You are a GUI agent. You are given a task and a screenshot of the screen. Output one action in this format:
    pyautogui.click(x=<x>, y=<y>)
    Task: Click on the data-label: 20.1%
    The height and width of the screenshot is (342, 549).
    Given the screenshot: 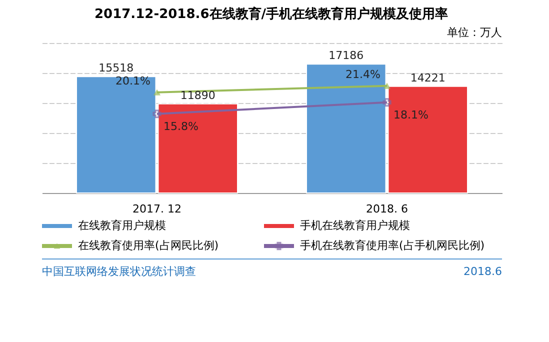 What is the action you would take?
    pyautogui.click(x=133, y=81)
    